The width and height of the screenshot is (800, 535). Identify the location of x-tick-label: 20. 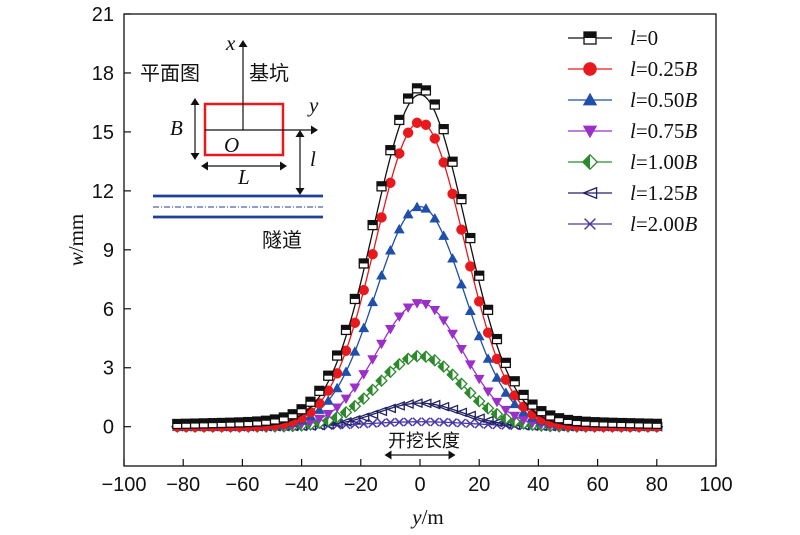
(479, 485).